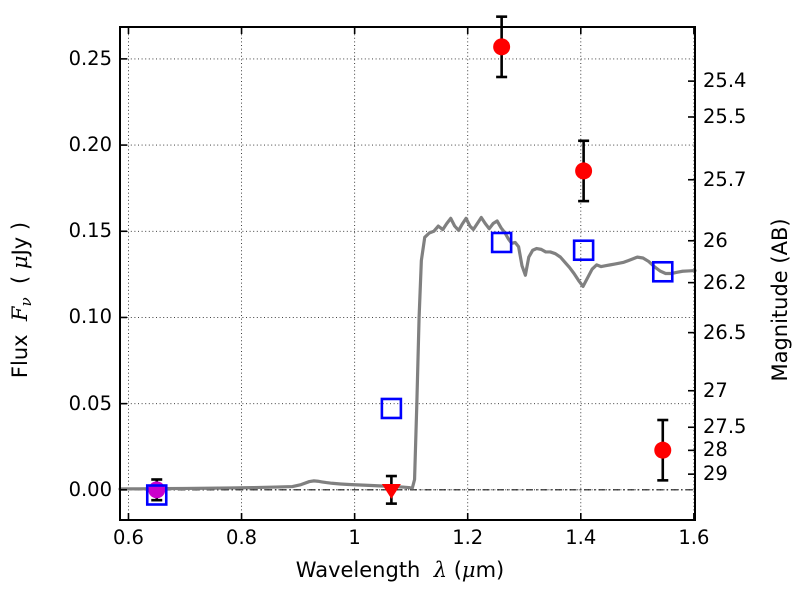 The image size is (800, 600). What do you see at coordinates (400, 570) in the screenshot?
I see `x-axis-title: Wavelength λ (μm)` at bounding box center [400, 570].